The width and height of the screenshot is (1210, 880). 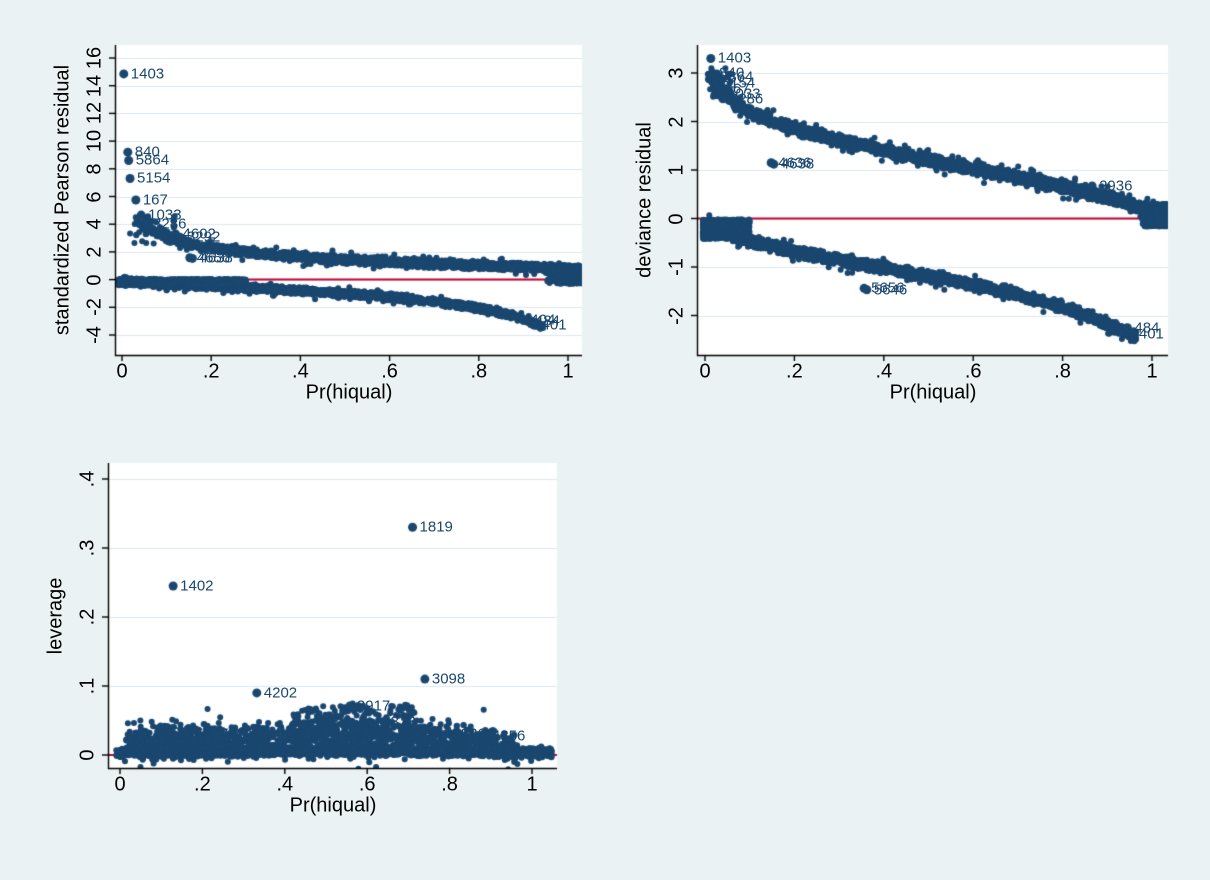 I want to click on pearson-y-tick-label: 6, so click(x=94, y=196).